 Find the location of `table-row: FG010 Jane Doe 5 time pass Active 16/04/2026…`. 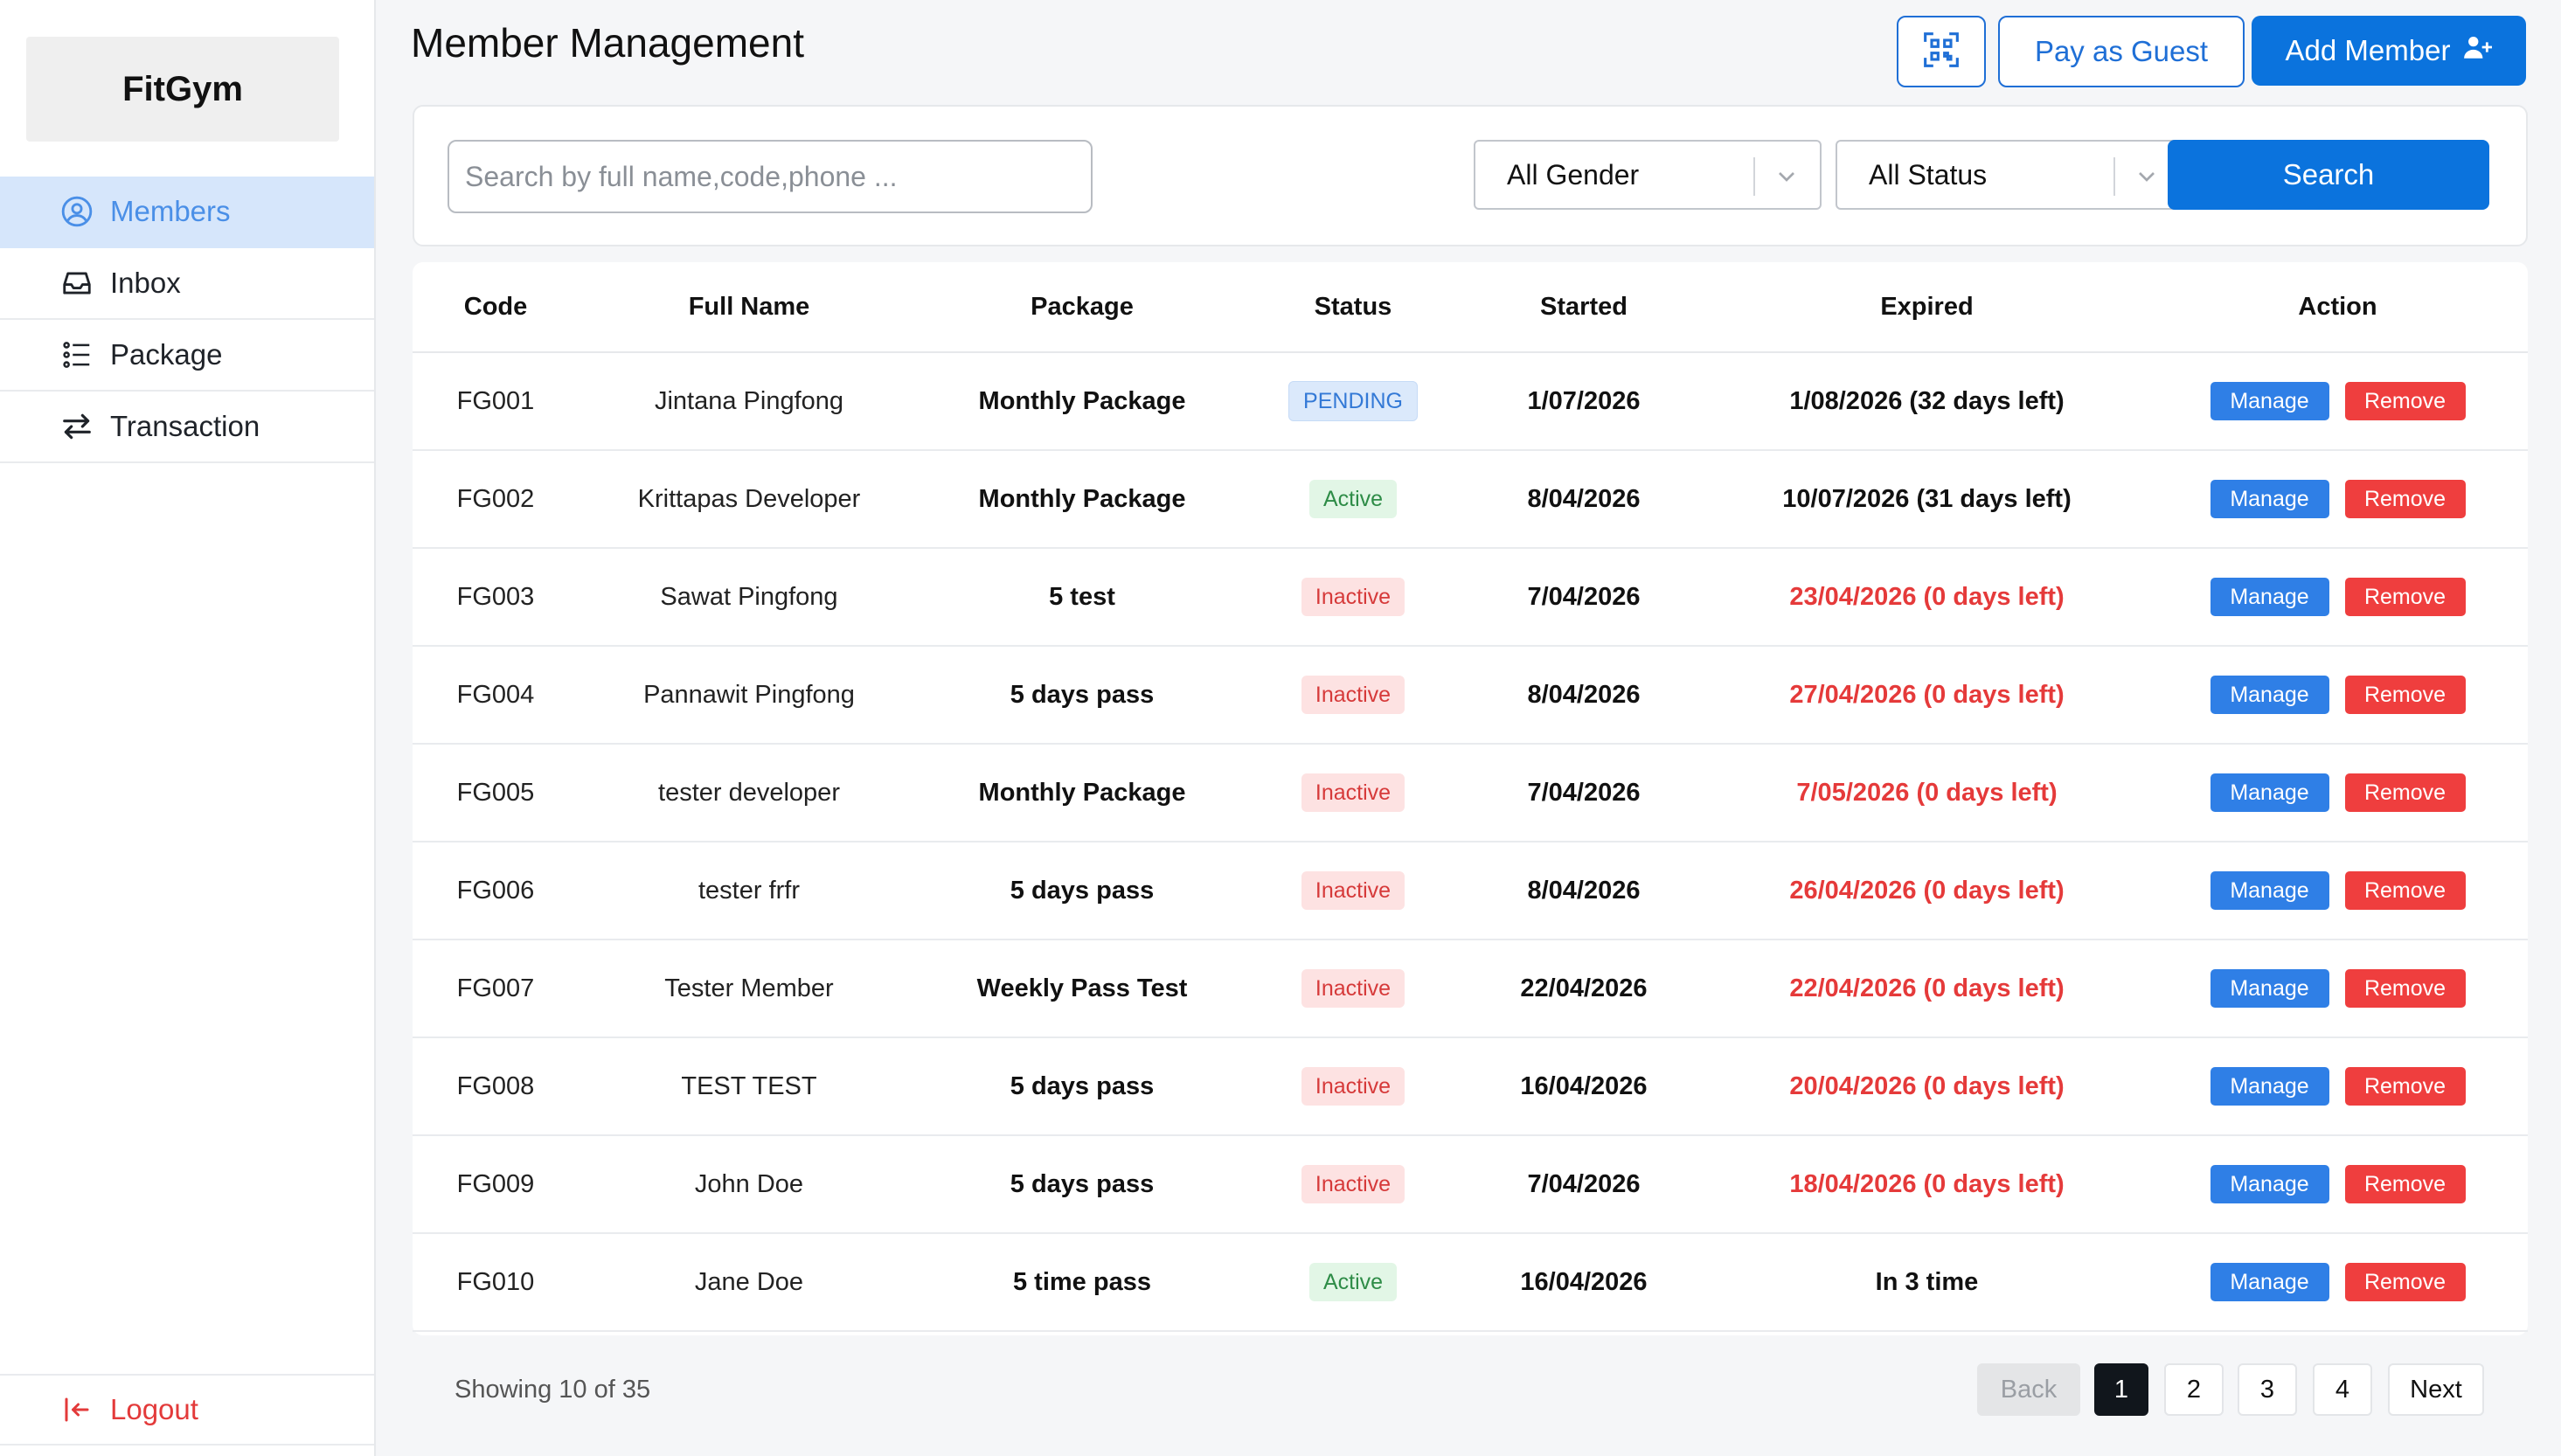

table-row: FG010 Jane Doe 5 time pass Active 16/04/2026… is located at coordinates (1470, 1283).